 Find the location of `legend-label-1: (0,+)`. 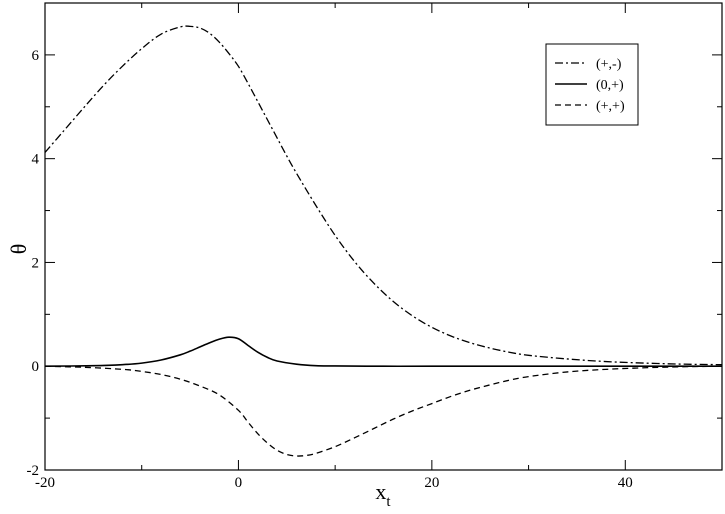

legend-label-1: (0,+) is located at coordinates (610, 85).